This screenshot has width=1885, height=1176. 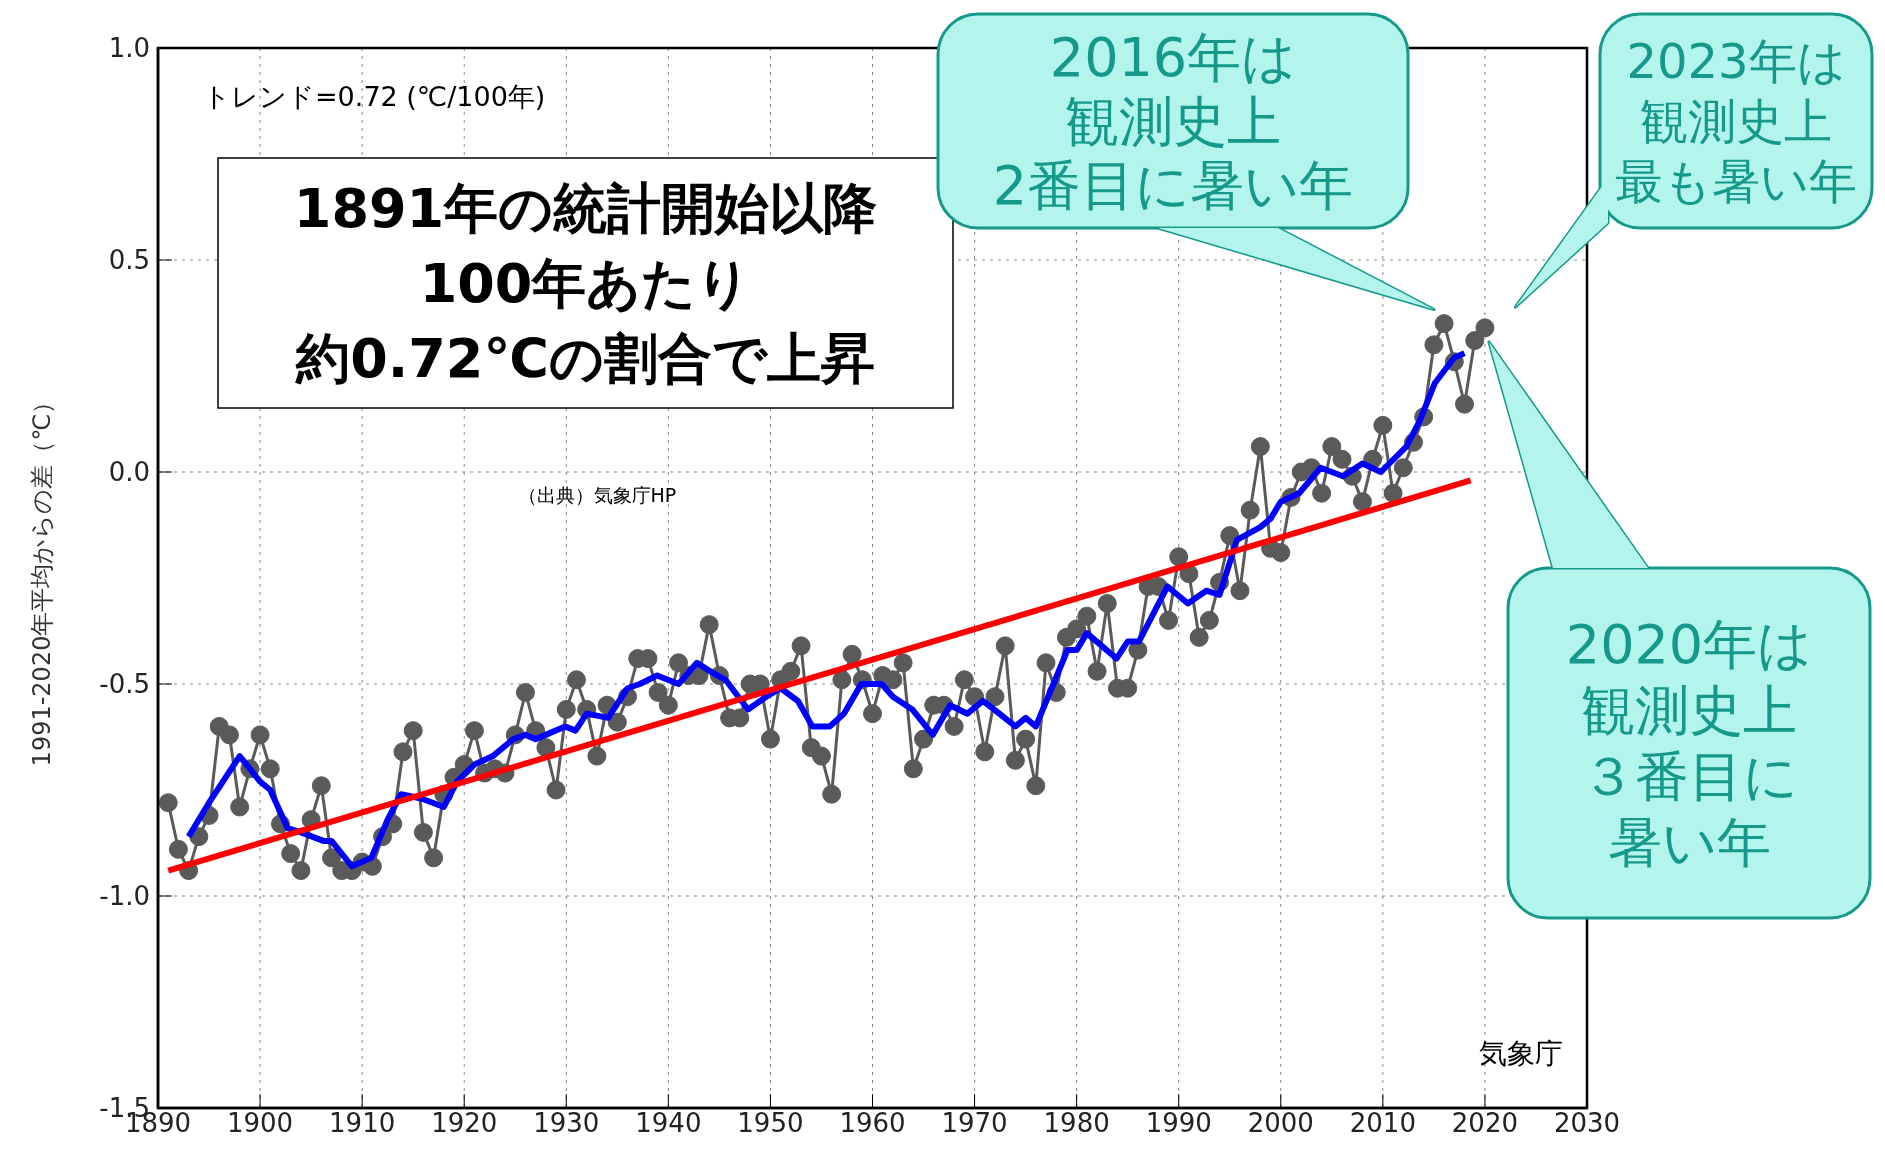 I want to click on text: 2023年は, so click(x=1736, y=61).